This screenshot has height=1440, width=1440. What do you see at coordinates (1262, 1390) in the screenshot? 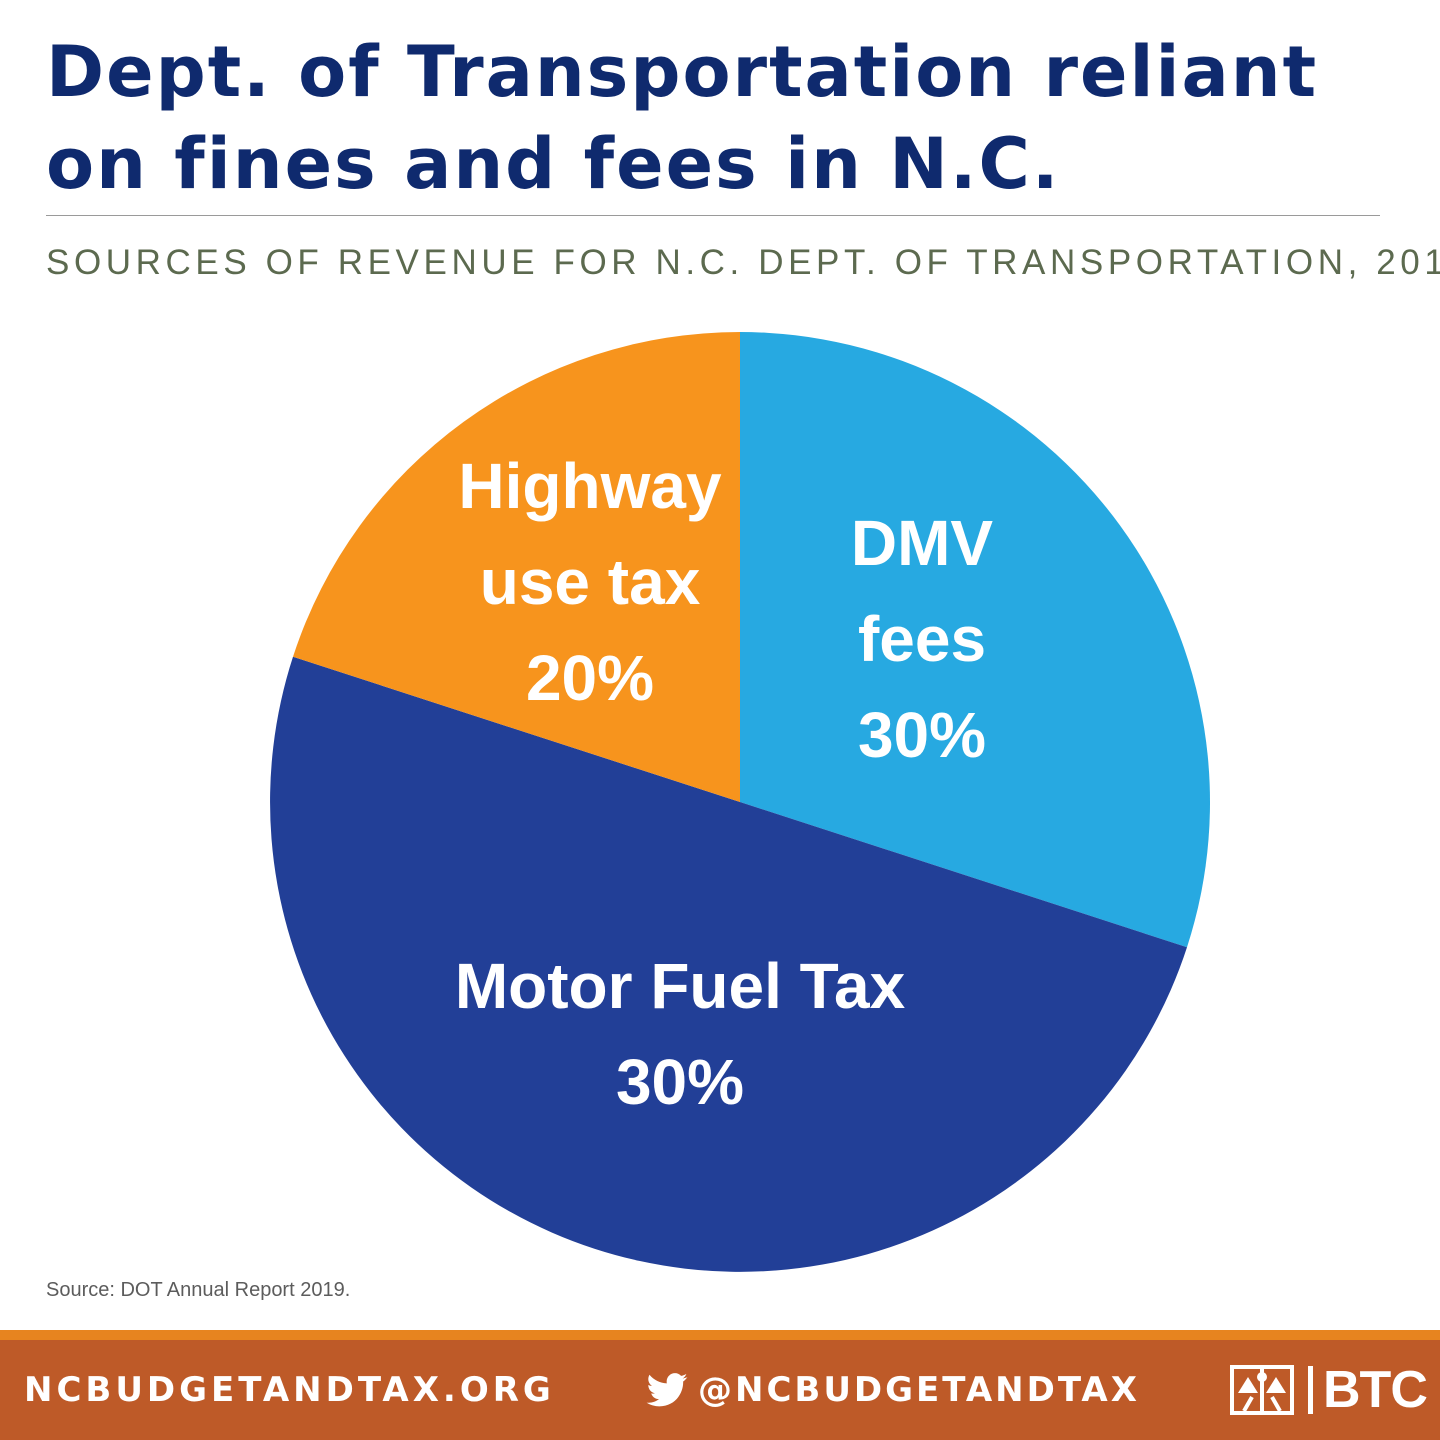
I see `scales-logo-icon` at bounding box center [1262, 1390].